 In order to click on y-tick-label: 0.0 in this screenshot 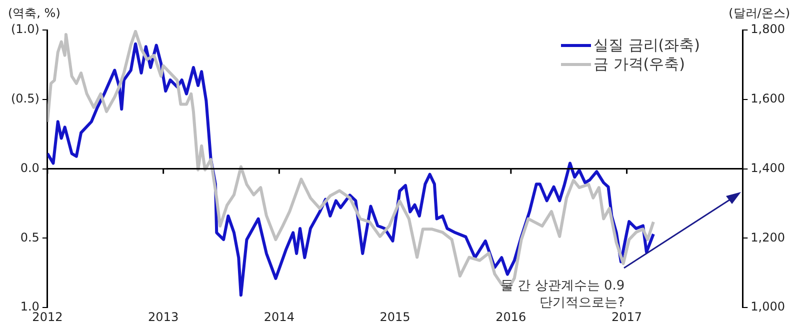, I will do `click(30, 167)`.